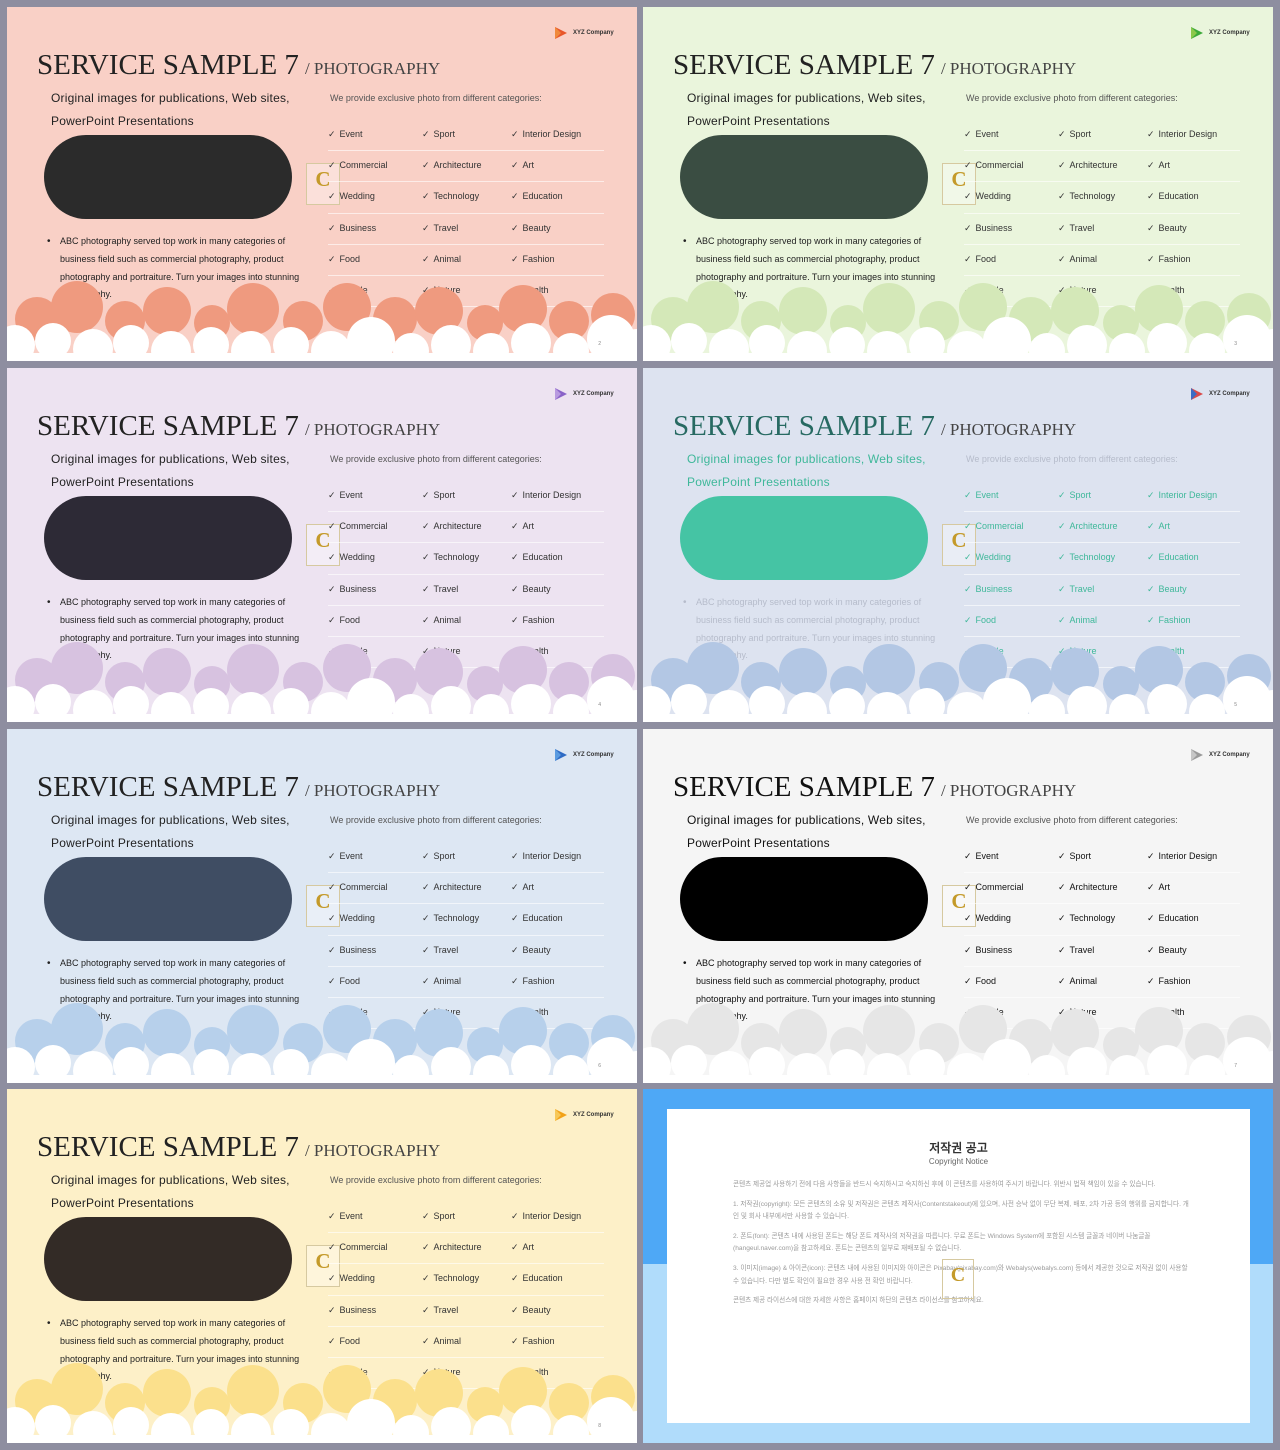 The width and height of the screenshot is (1280, 1450). Describe the element at coordinates (994, 887) in the screenshot. I see `category-item: Commercial` at that location.